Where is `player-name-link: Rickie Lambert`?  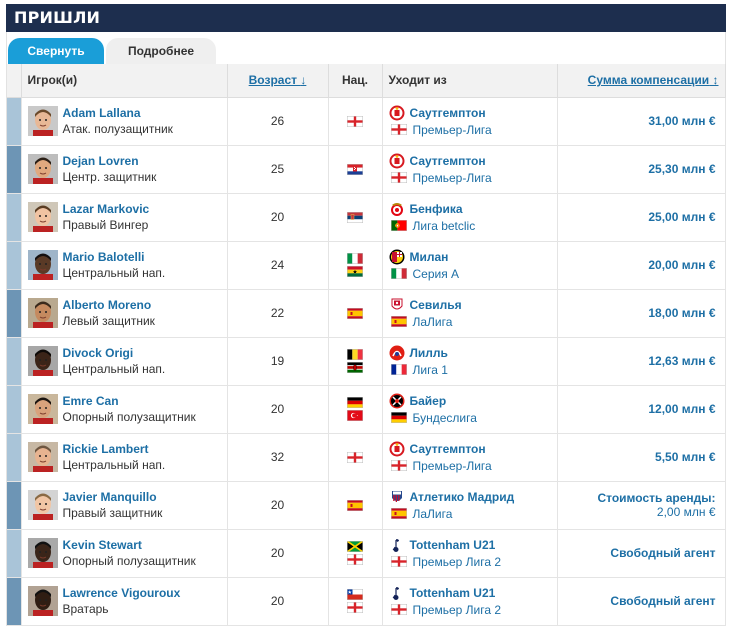 player-name-link: Rickie Lambert is located at coordinates (105, 449).